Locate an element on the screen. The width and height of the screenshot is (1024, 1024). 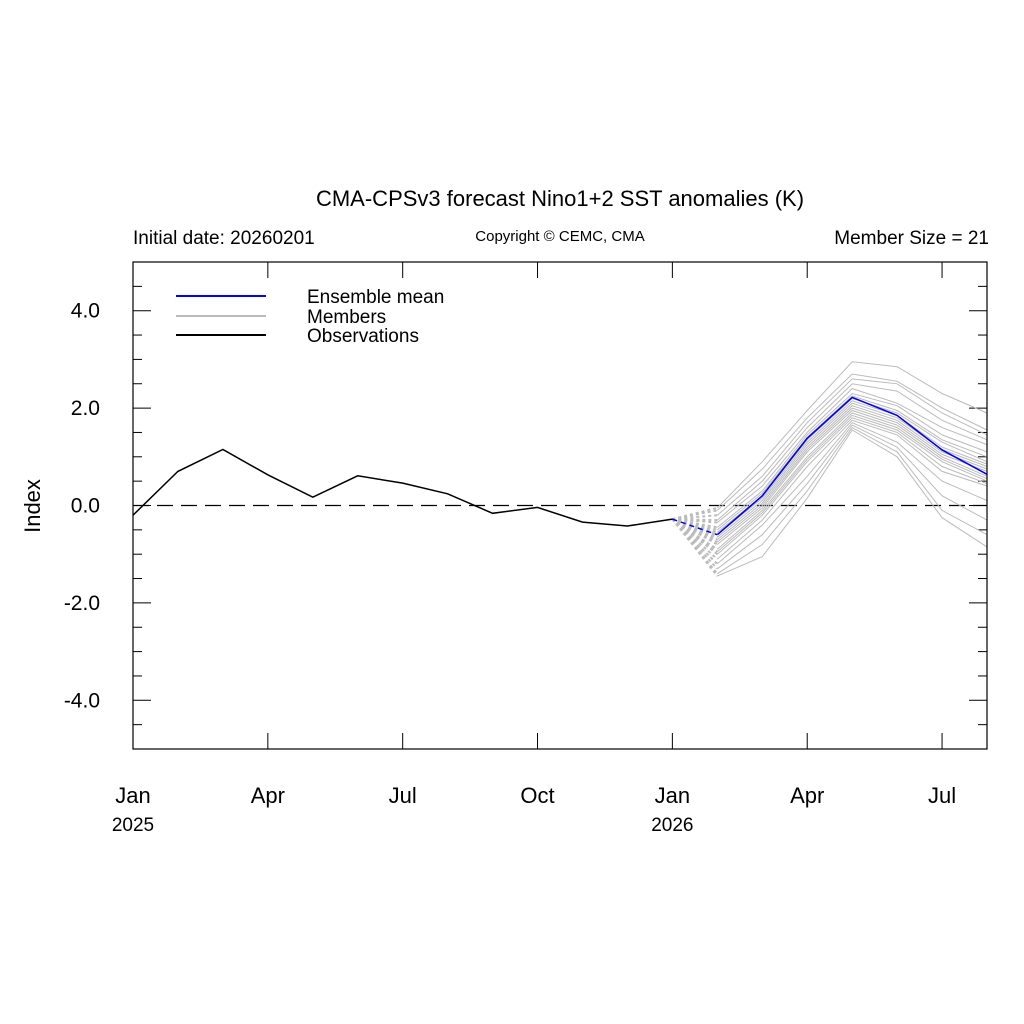
legend-label-ensemble-mean: Ensemble mean is located at coordinates (375, 297).